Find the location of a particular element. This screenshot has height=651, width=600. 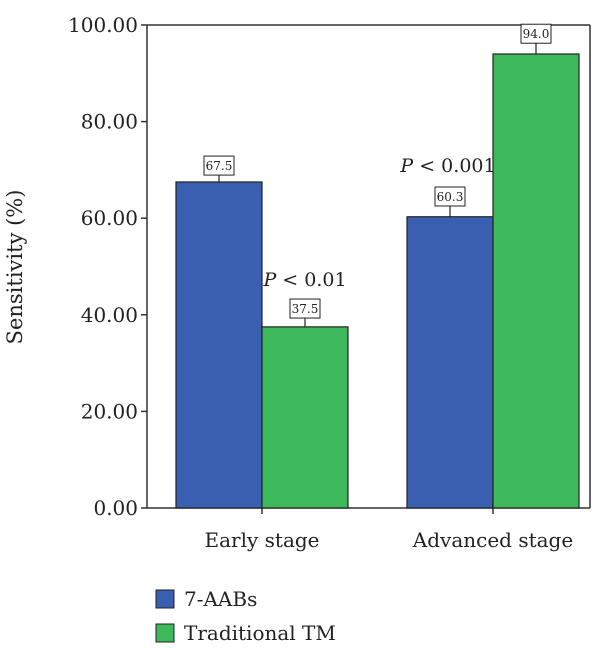

y-tick-label: 20.00 is located at coordinates (109, 411).